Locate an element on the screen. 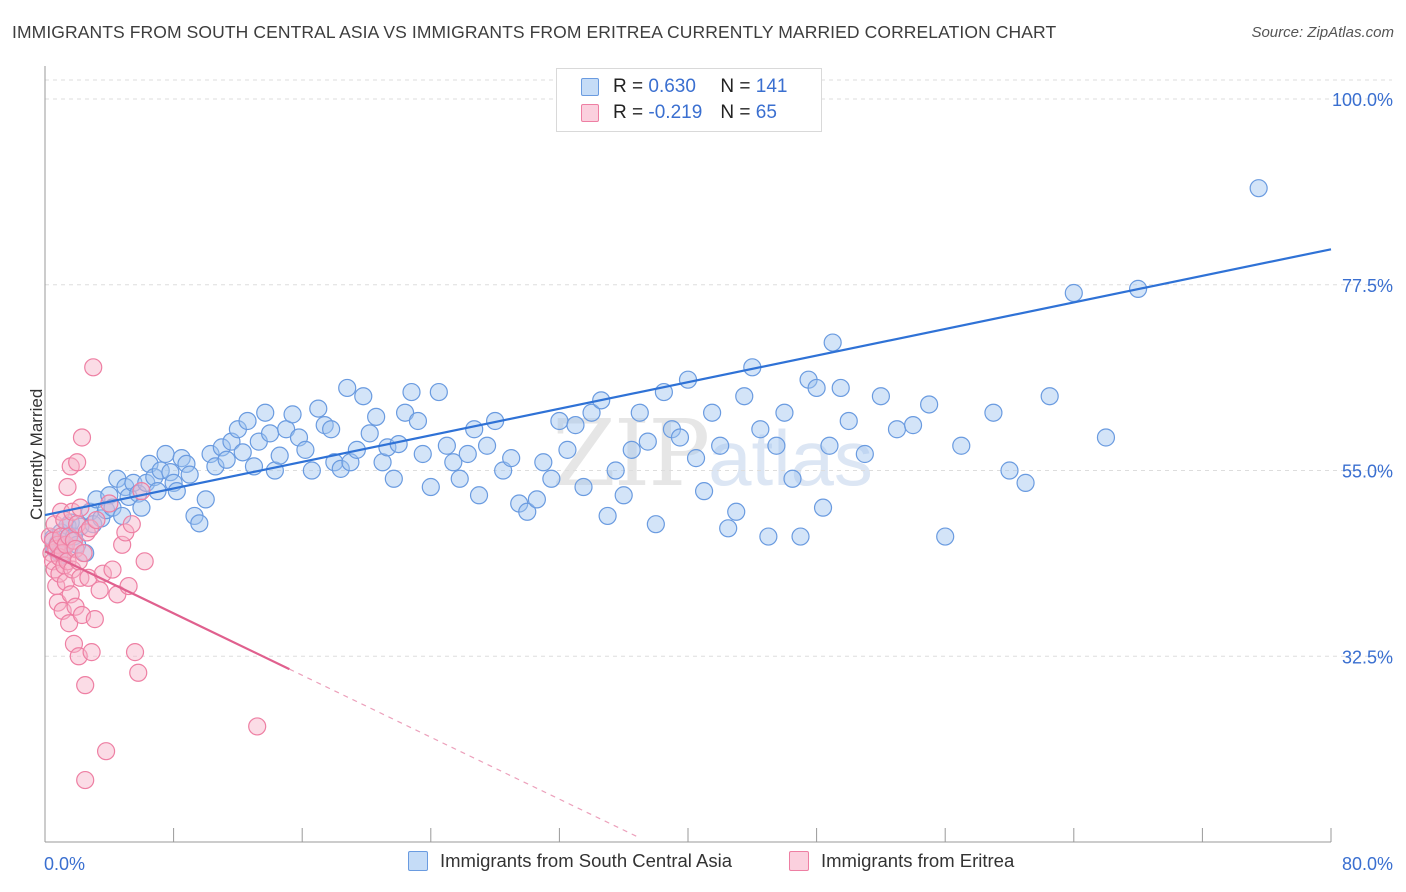 This screenshot has width=1406, height=892. legend-r-value: -0.219 is located at coordinates (675, 112).